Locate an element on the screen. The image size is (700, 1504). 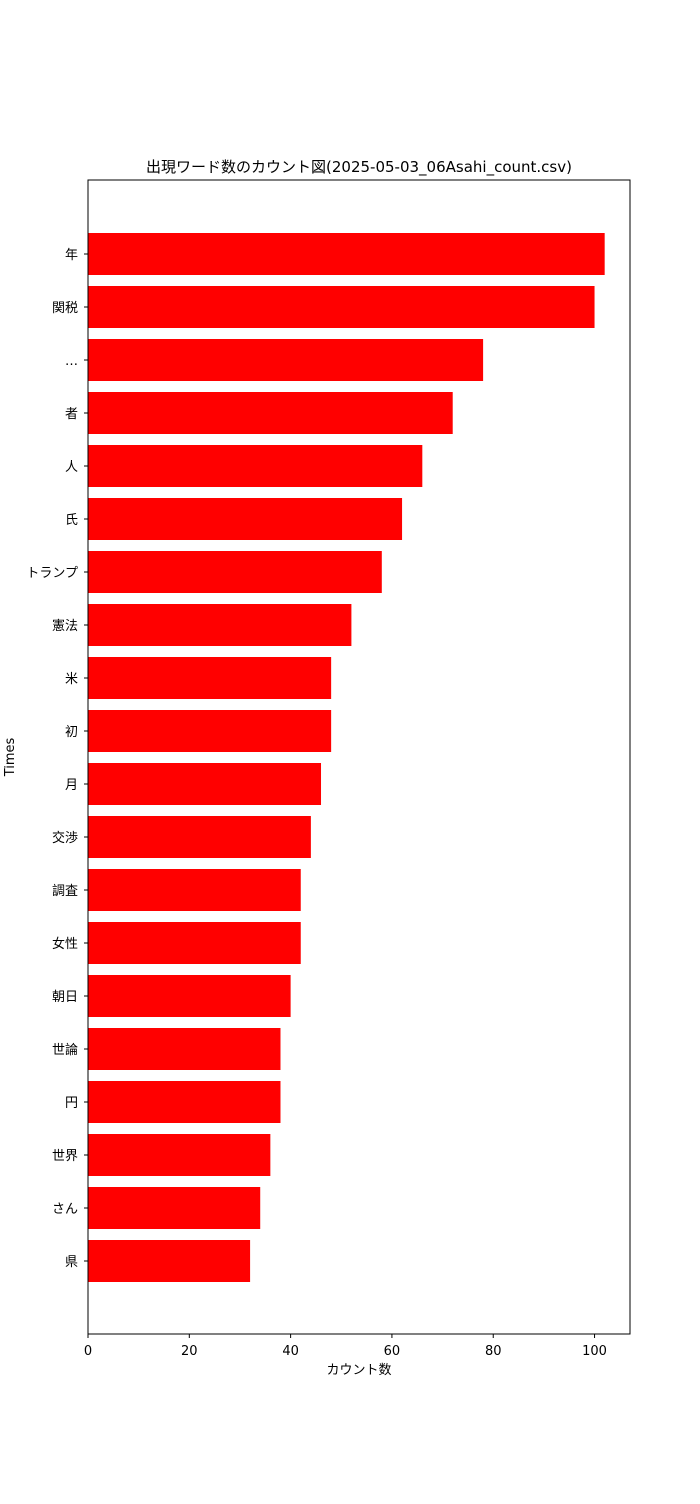
y-axis-label: Times is located at coordinates (10, 757).